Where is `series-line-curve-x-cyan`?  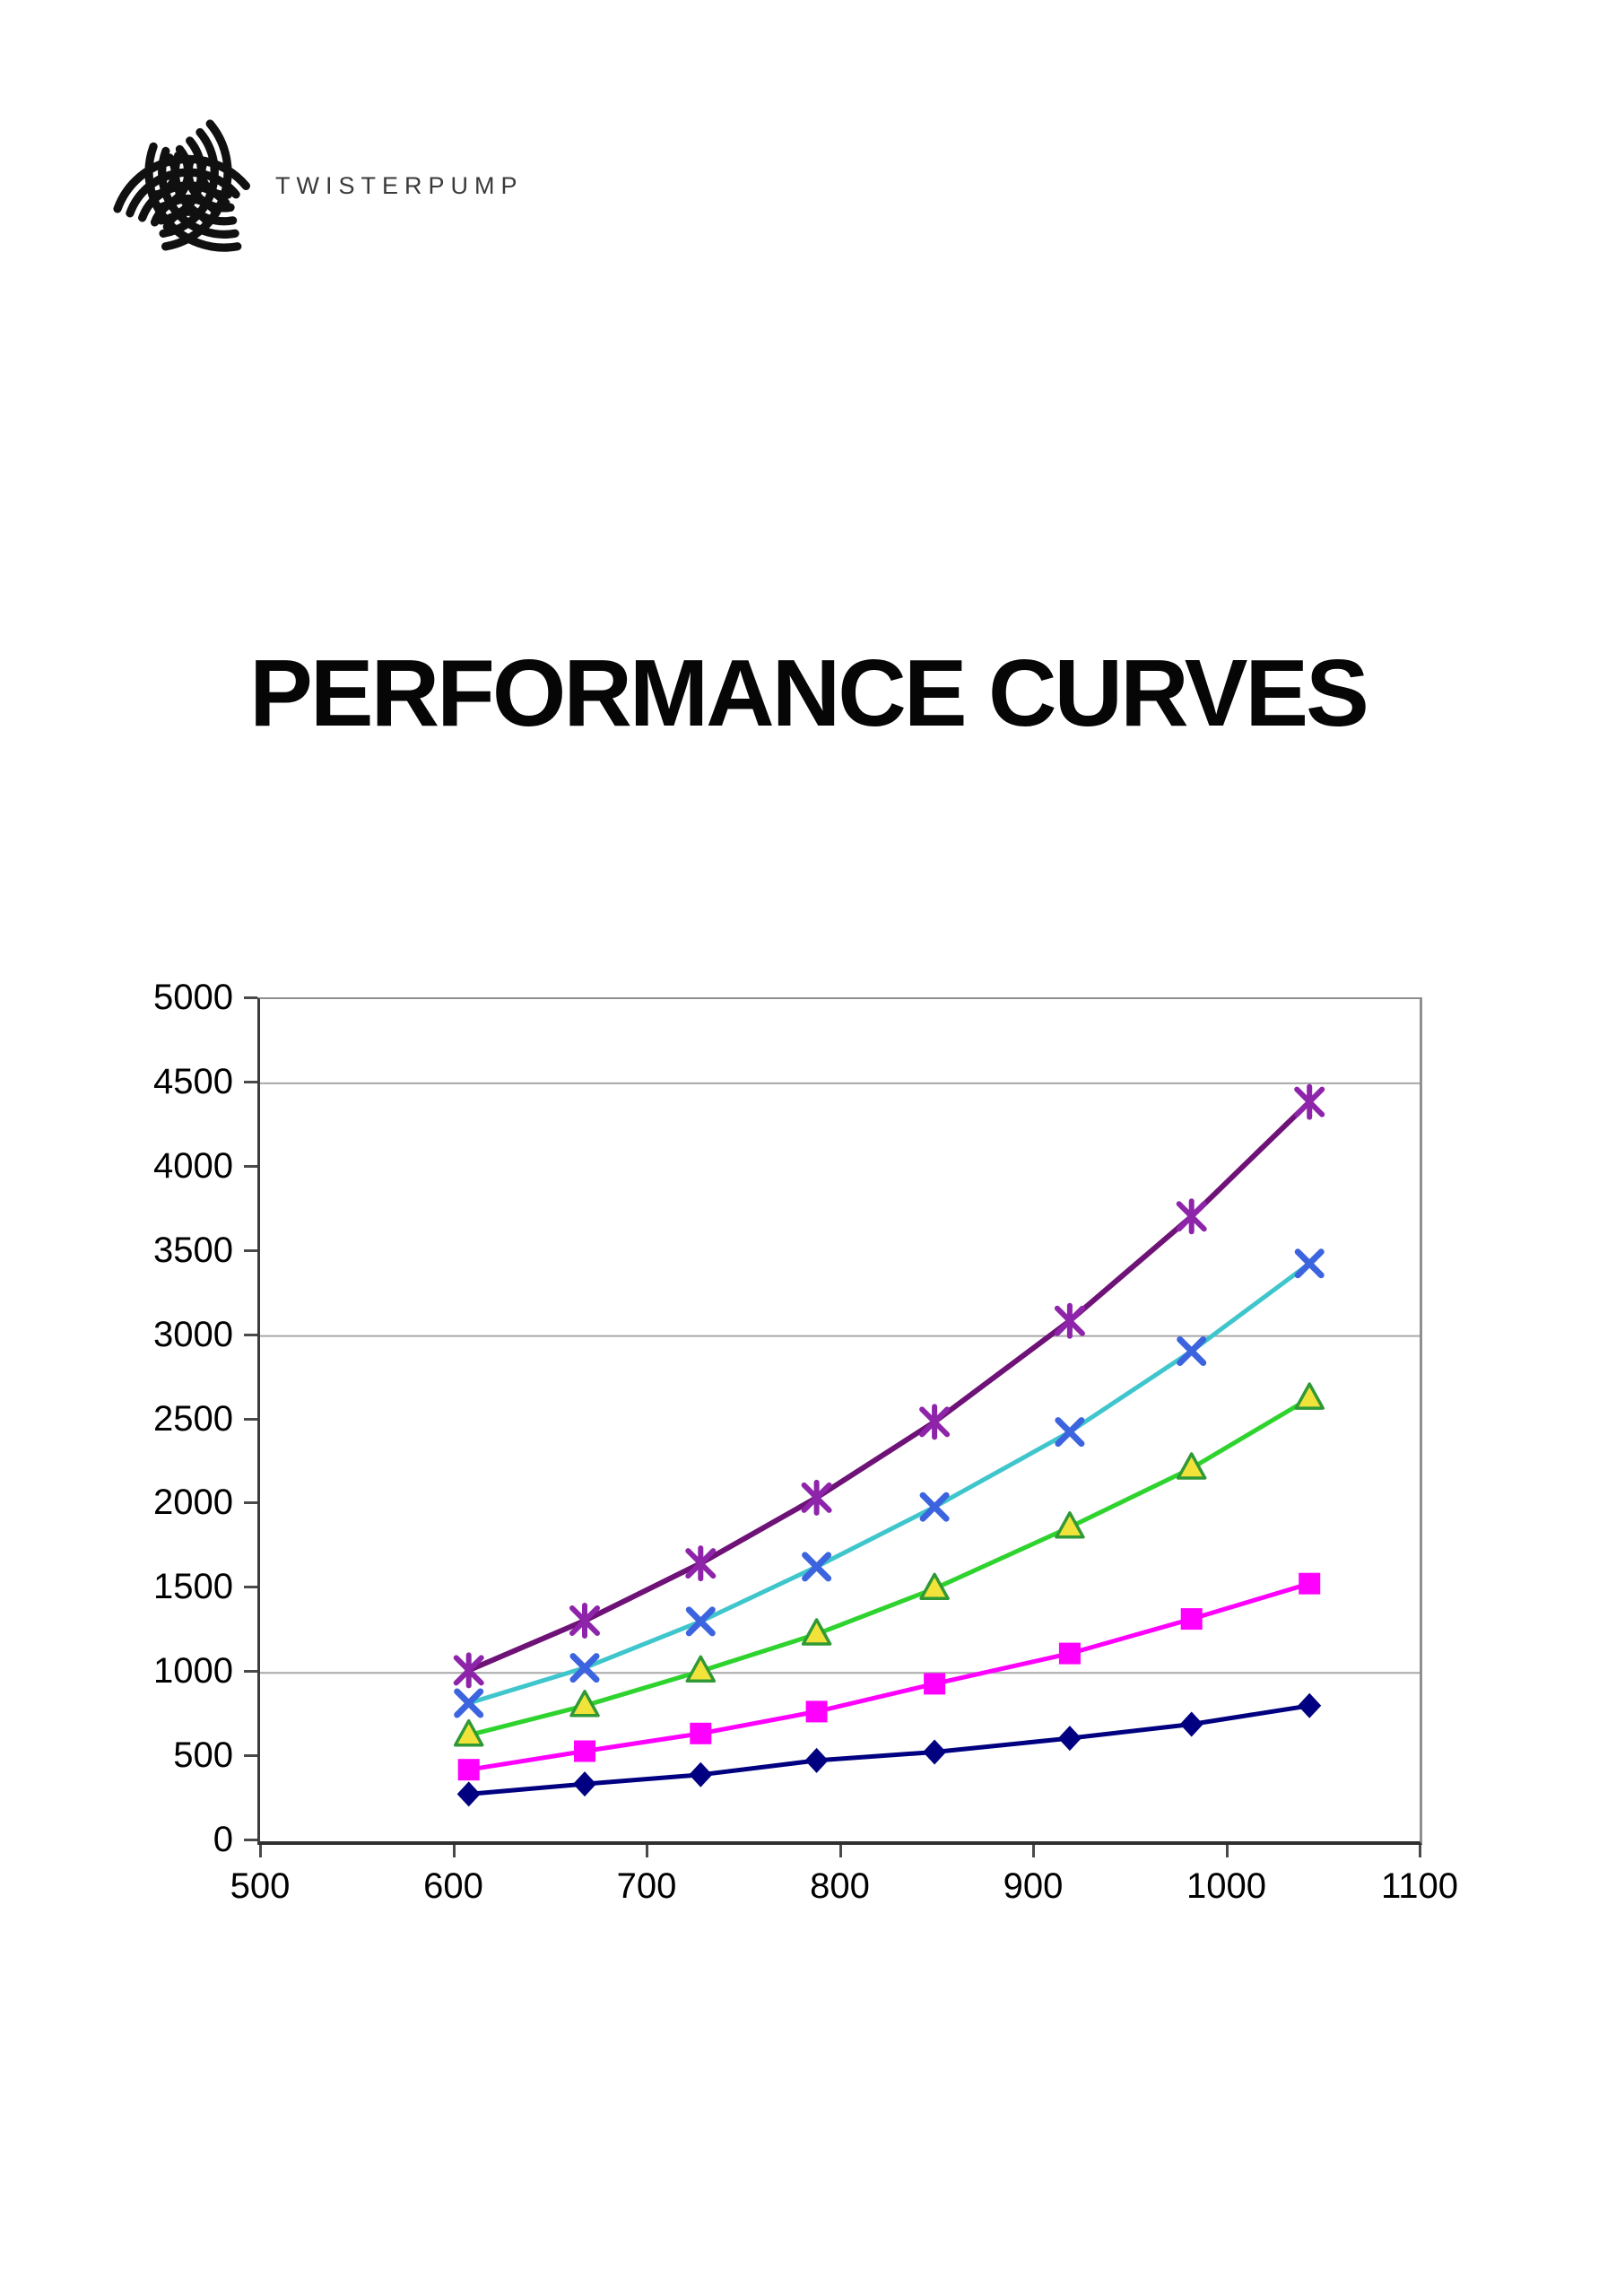 series-line-curve-x-cyan is located at coordinates (889, 1483).